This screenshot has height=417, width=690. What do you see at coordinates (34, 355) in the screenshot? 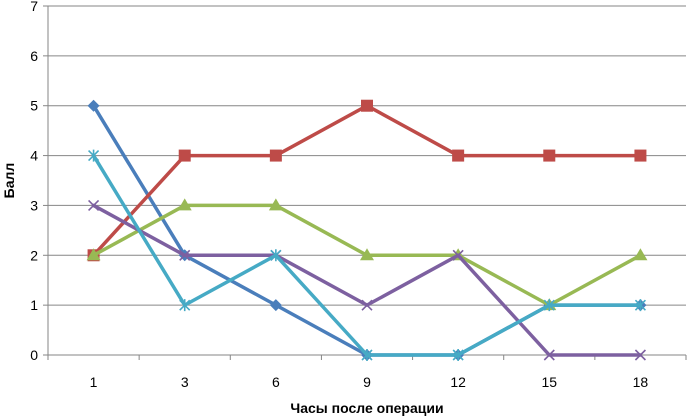
I see `y-tick-label: 0` at bounding box center [34, 355].